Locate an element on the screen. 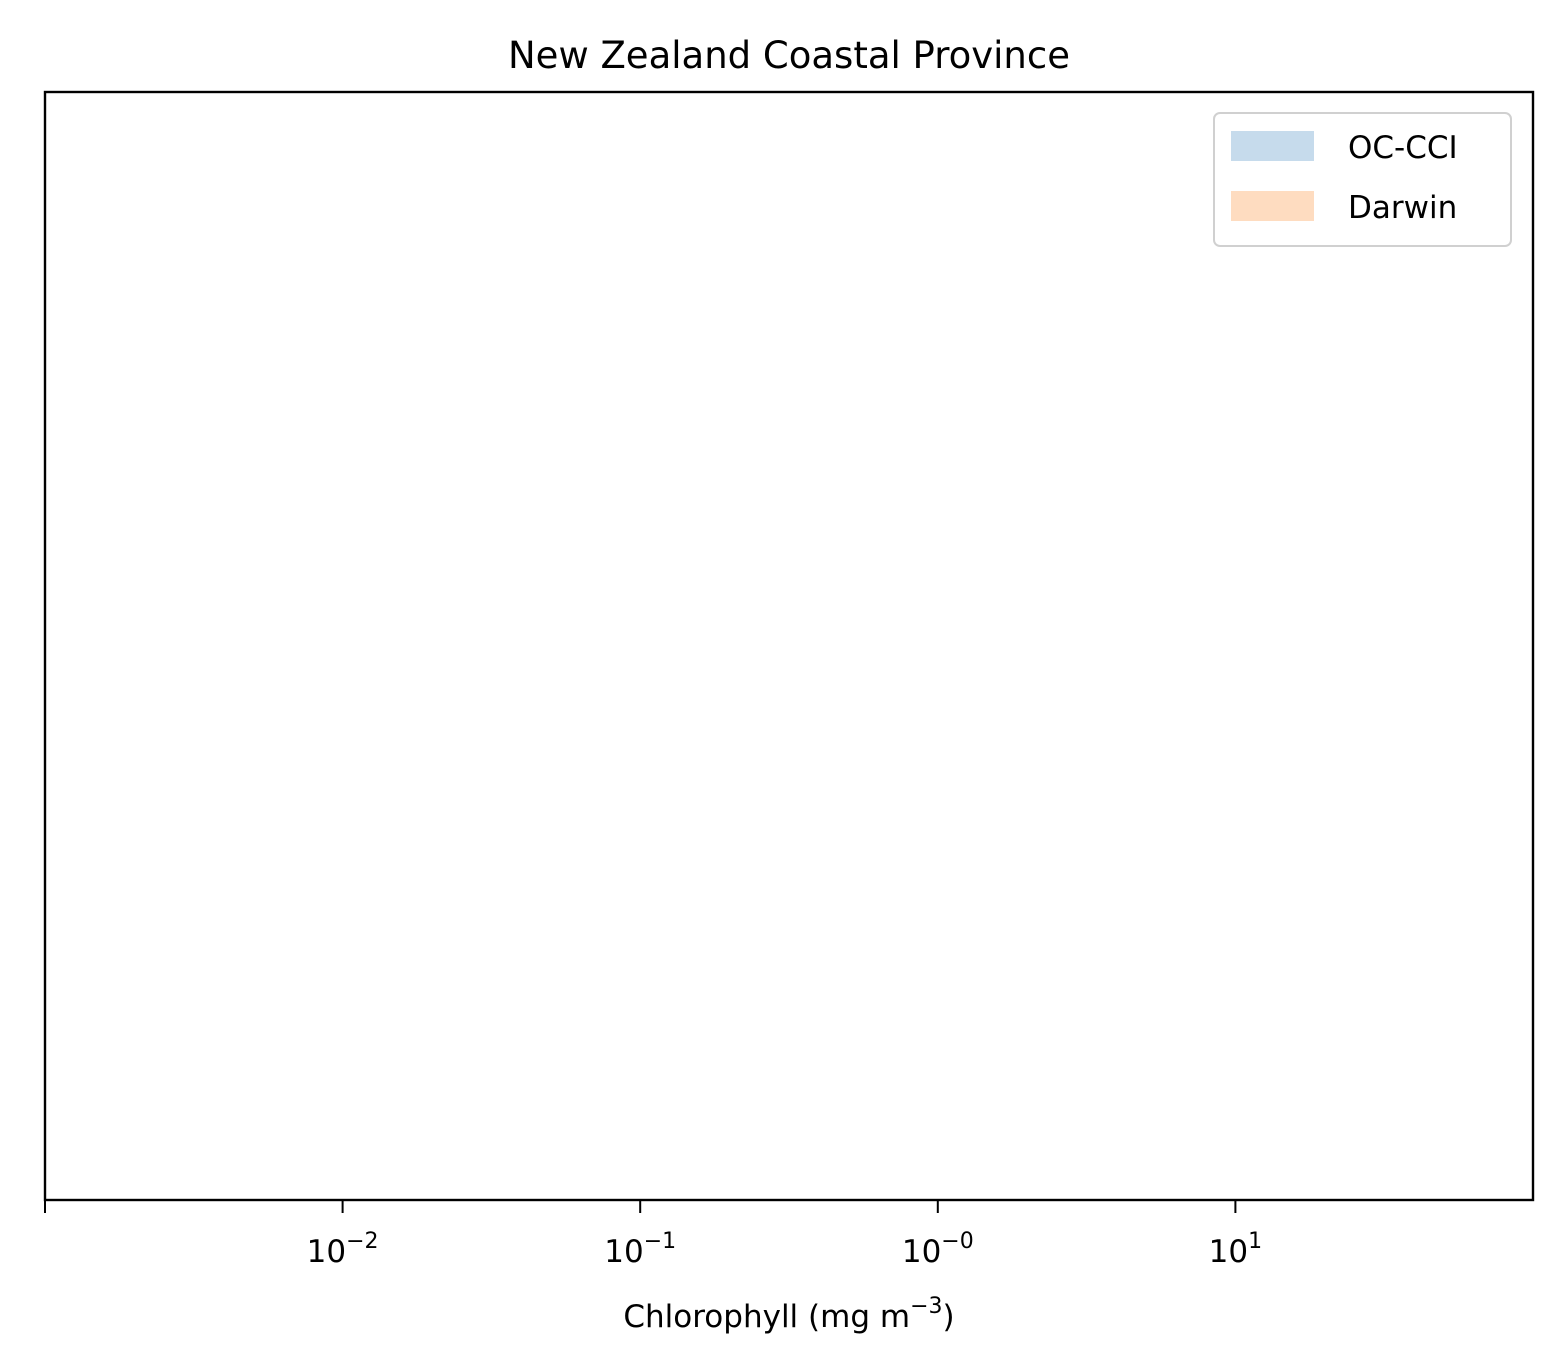  x-axis: 10⁻² 10⁻¹ 10⁻⁰ 10¹ is located at coordinates (653, 1235).